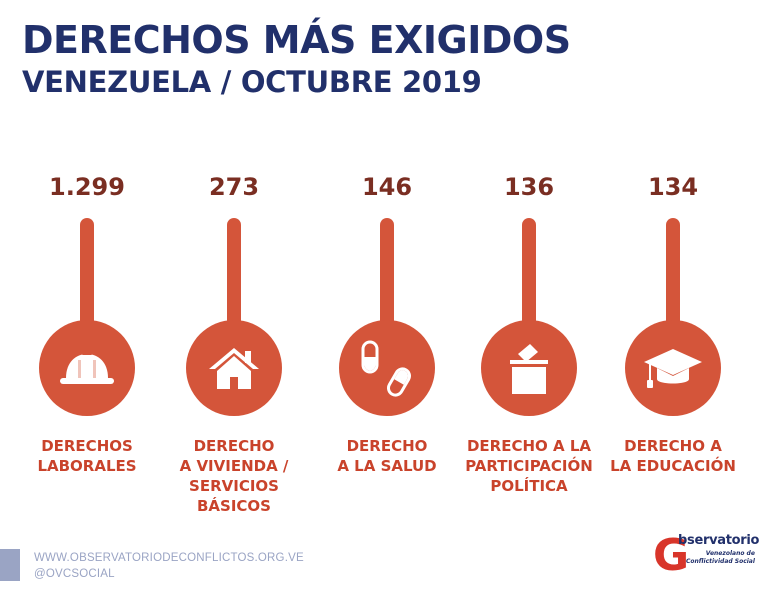  What do you see at coordinates (387, 456) in the screenshot?
I see `right-label: DERECHO A LA SALUD` at bounding box center [387, 456].